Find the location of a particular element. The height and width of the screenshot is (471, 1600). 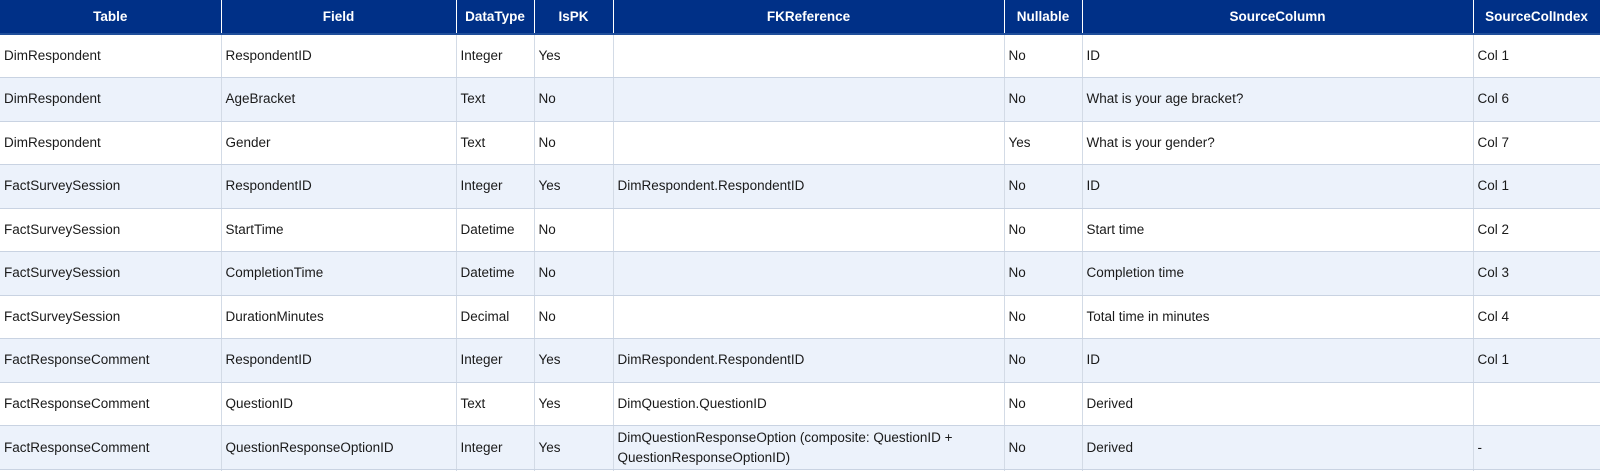

cell-sourcecolindex: Col 7 is located at coordinates (1536, 143).